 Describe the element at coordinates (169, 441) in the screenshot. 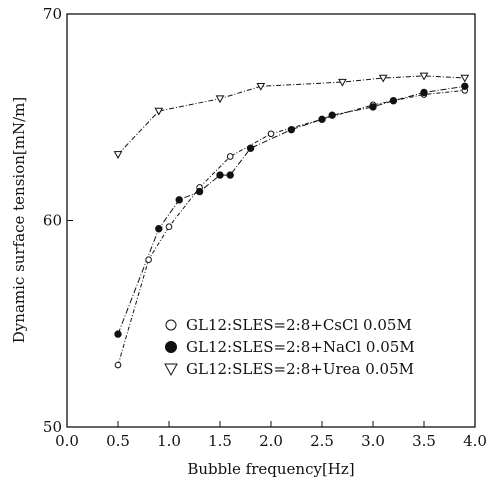

I see `x-tick-label-2: 1.0` at that location.